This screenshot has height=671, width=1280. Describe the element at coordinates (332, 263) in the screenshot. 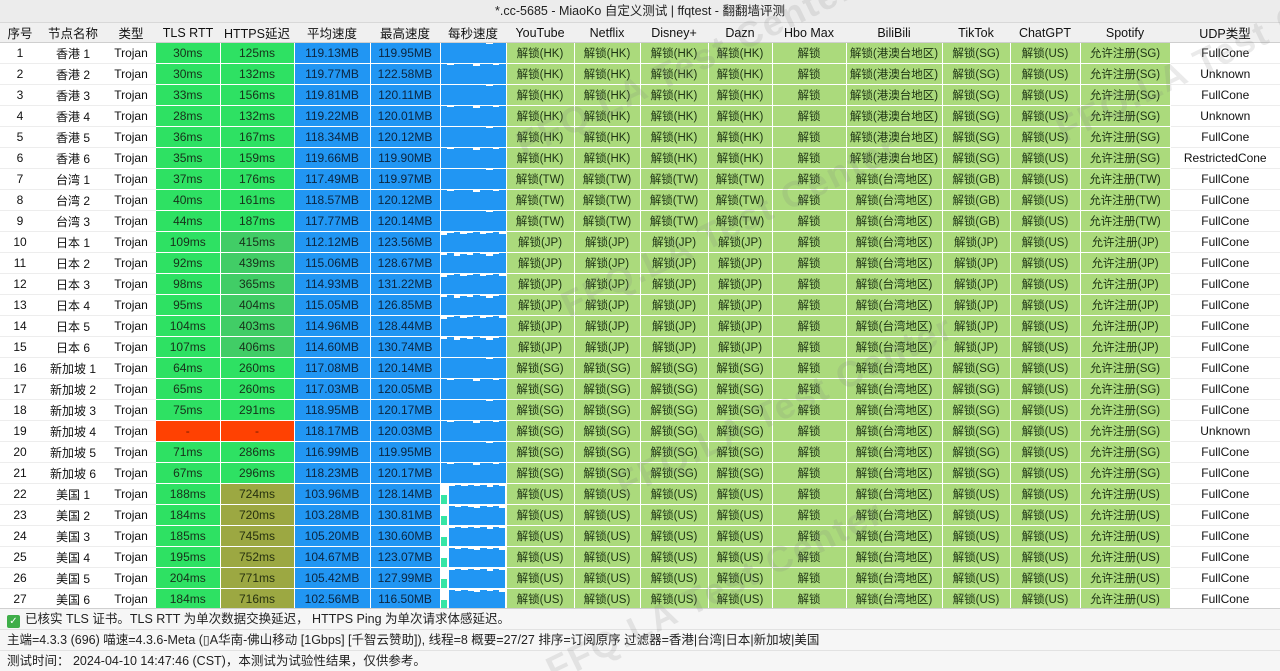

I see `cell-avg-speed: 115.06MB` at that location.